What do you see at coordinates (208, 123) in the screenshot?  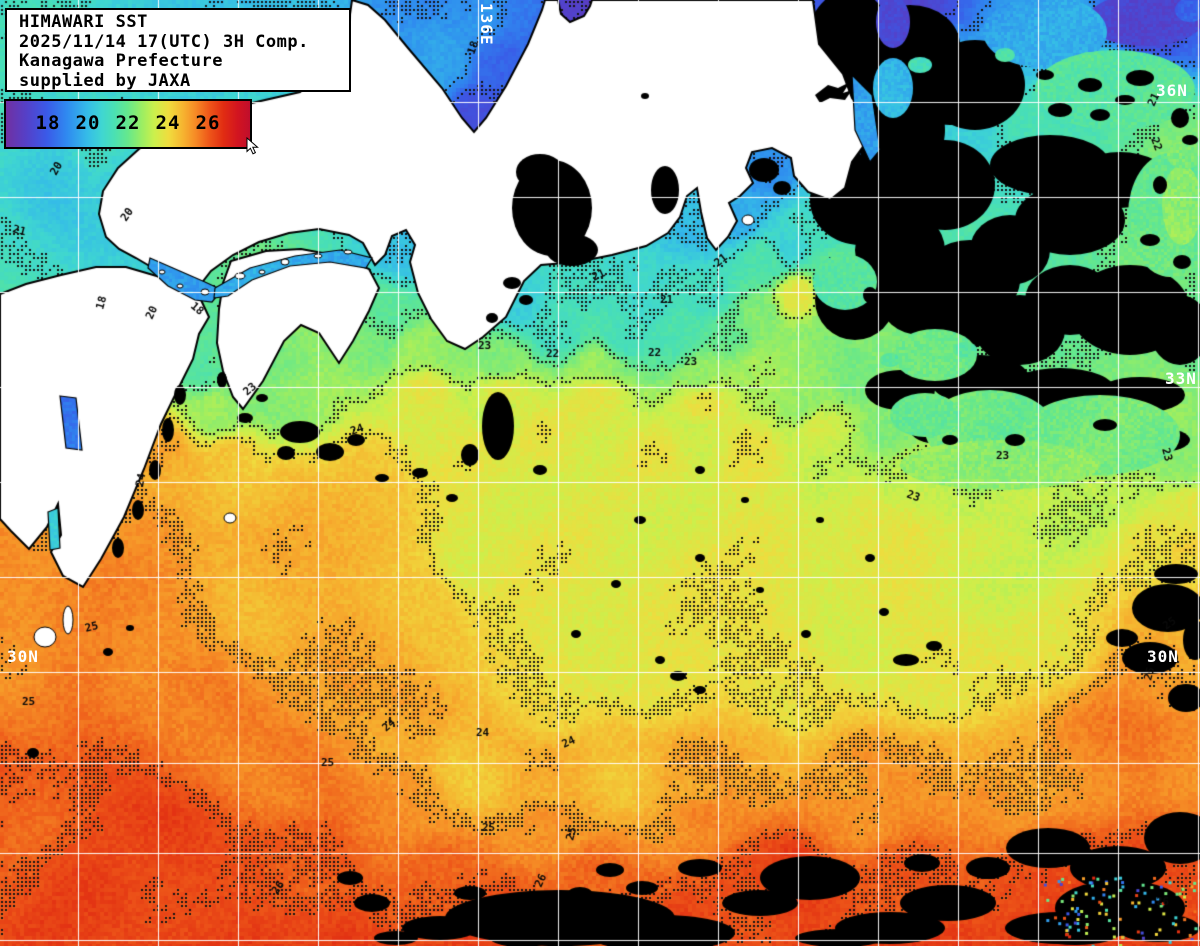 I see `colorbar-tick: 26` at bounding box center [208, 123].